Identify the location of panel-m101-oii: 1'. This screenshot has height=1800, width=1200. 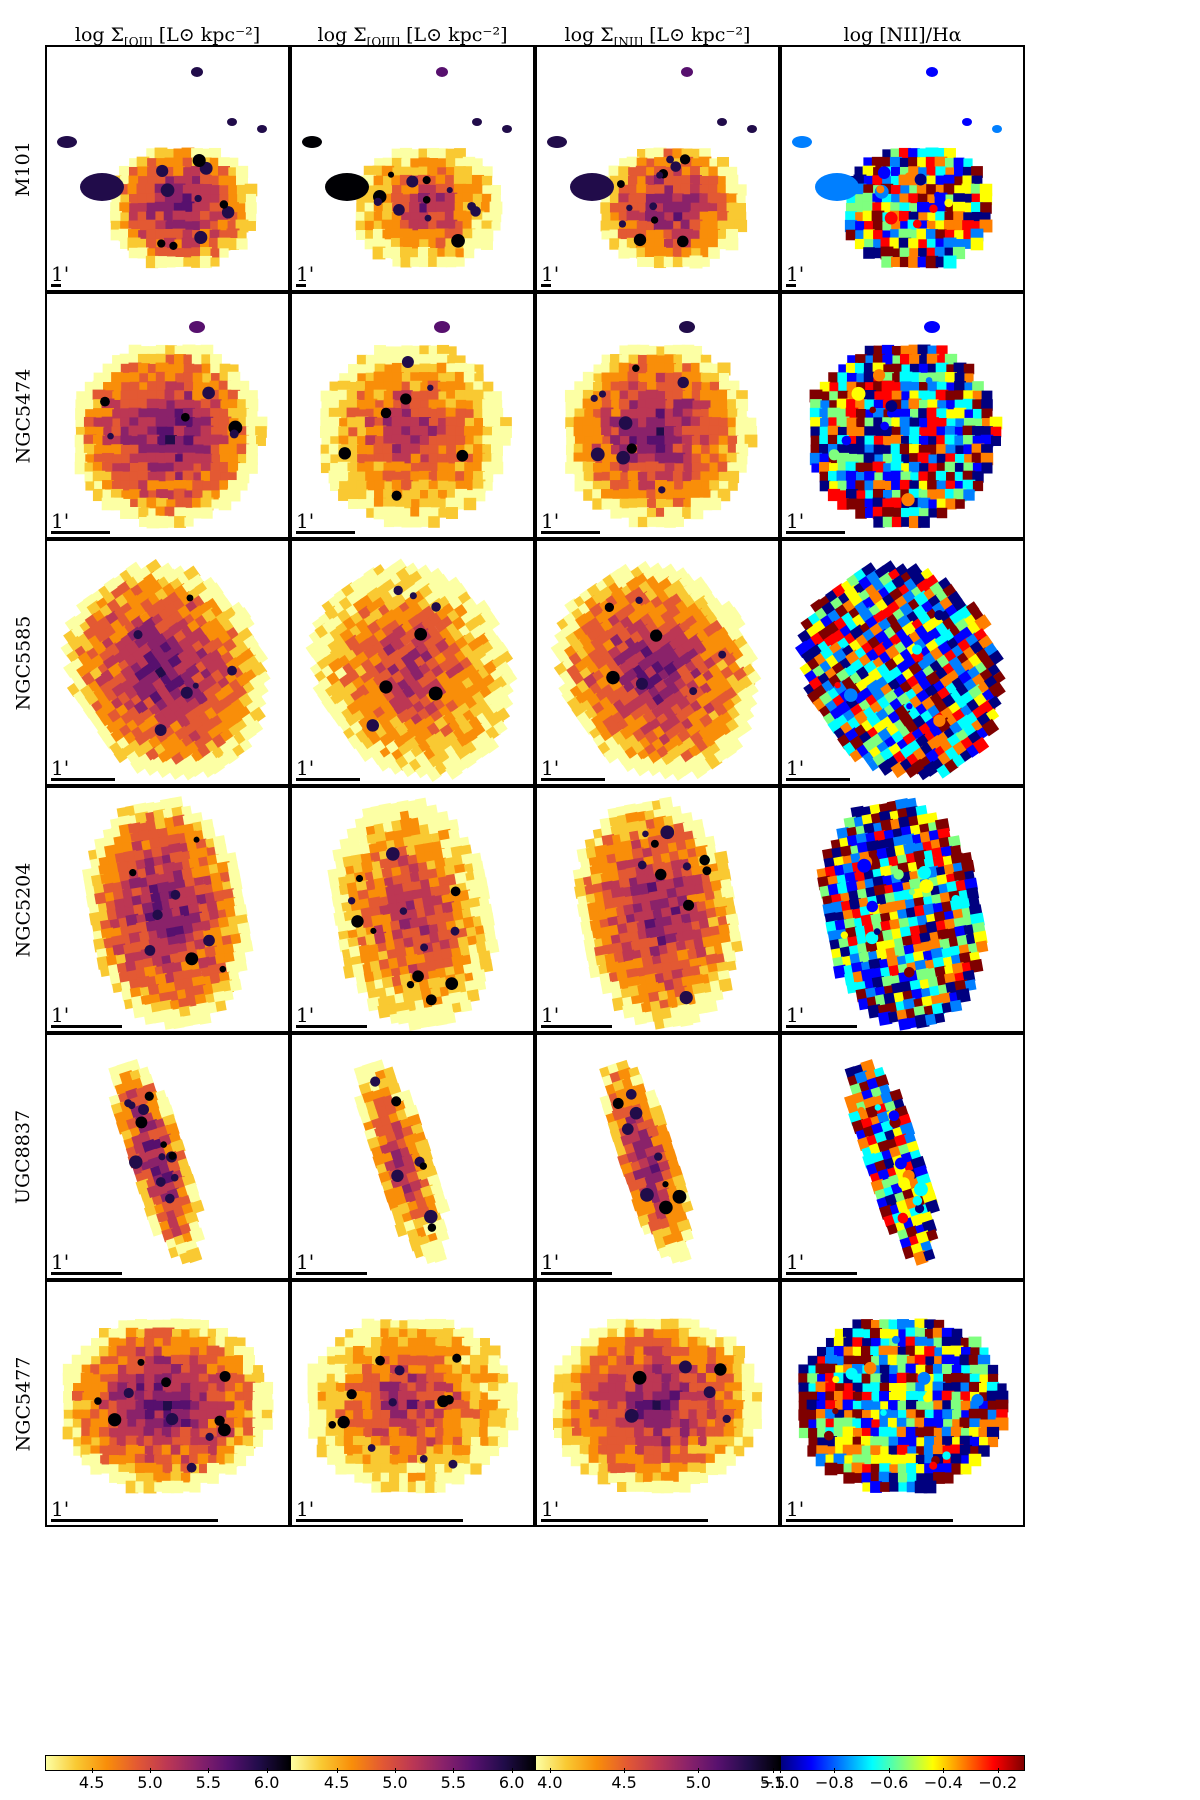
(167, 168).